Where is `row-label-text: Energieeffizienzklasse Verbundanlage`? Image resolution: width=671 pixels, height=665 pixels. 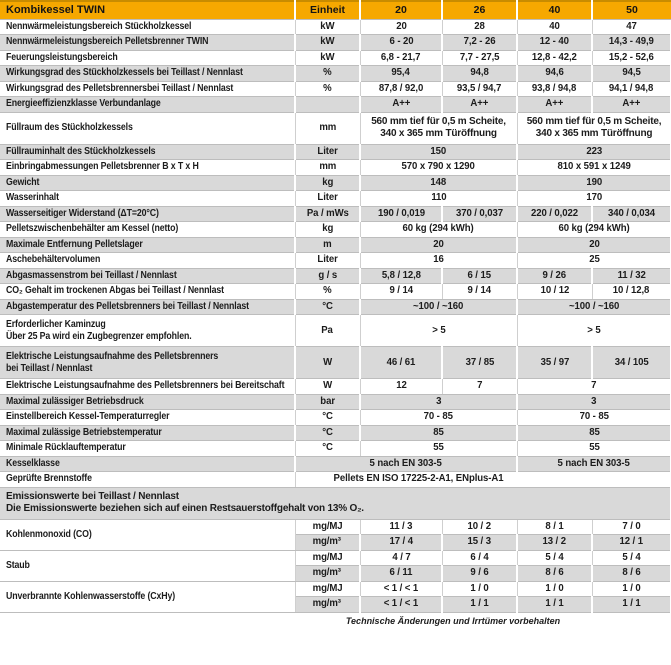
row-label-text: Energieeffizienzklasse Verbundanlage is located at coordinates (83, 104).